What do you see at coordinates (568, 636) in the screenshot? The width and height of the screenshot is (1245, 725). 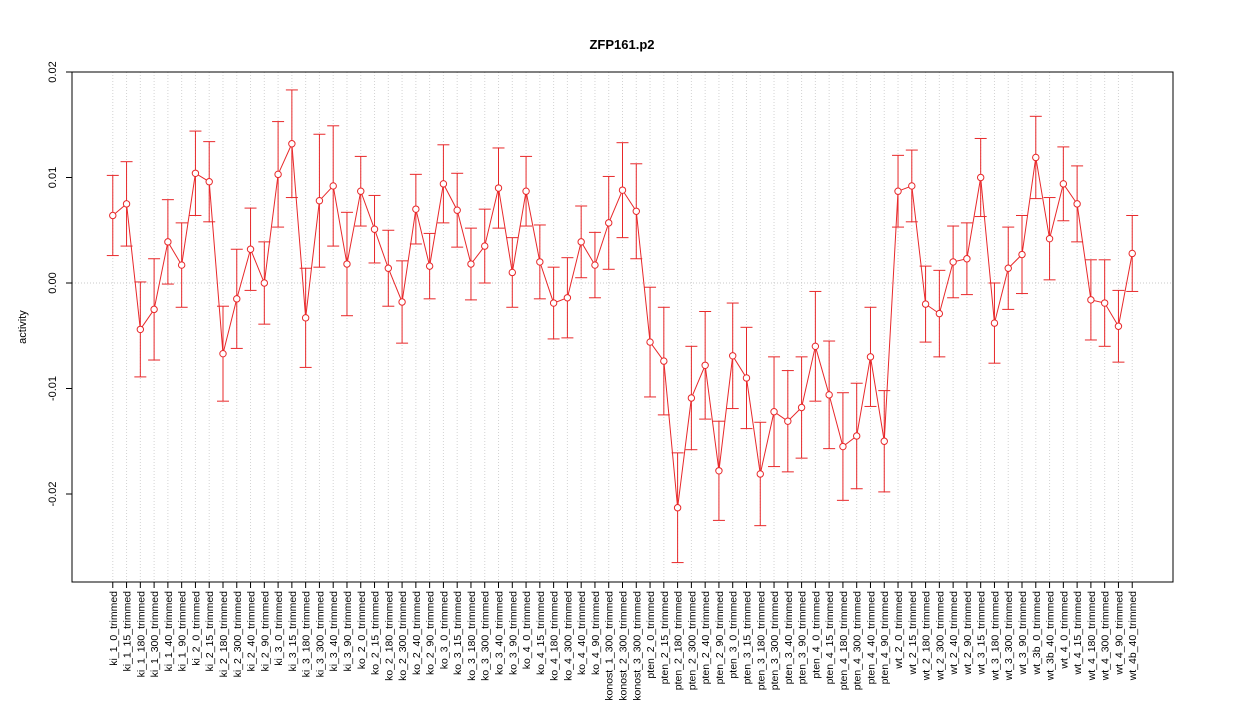 I see `x-tick-label: ko_4_300_trimmed` at bounding box center [568, 636].